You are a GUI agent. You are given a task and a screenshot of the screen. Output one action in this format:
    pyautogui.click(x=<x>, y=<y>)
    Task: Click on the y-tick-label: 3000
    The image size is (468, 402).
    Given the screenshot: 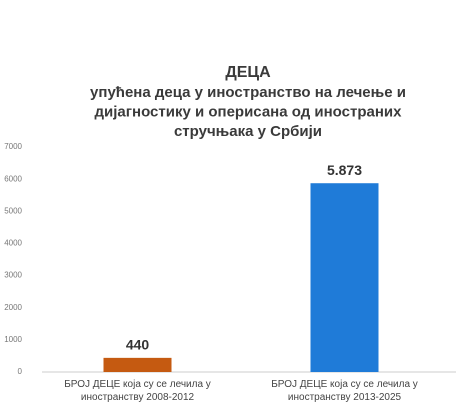 What is the action you would take?
    pyautogui.click(x=13, y=275)
    